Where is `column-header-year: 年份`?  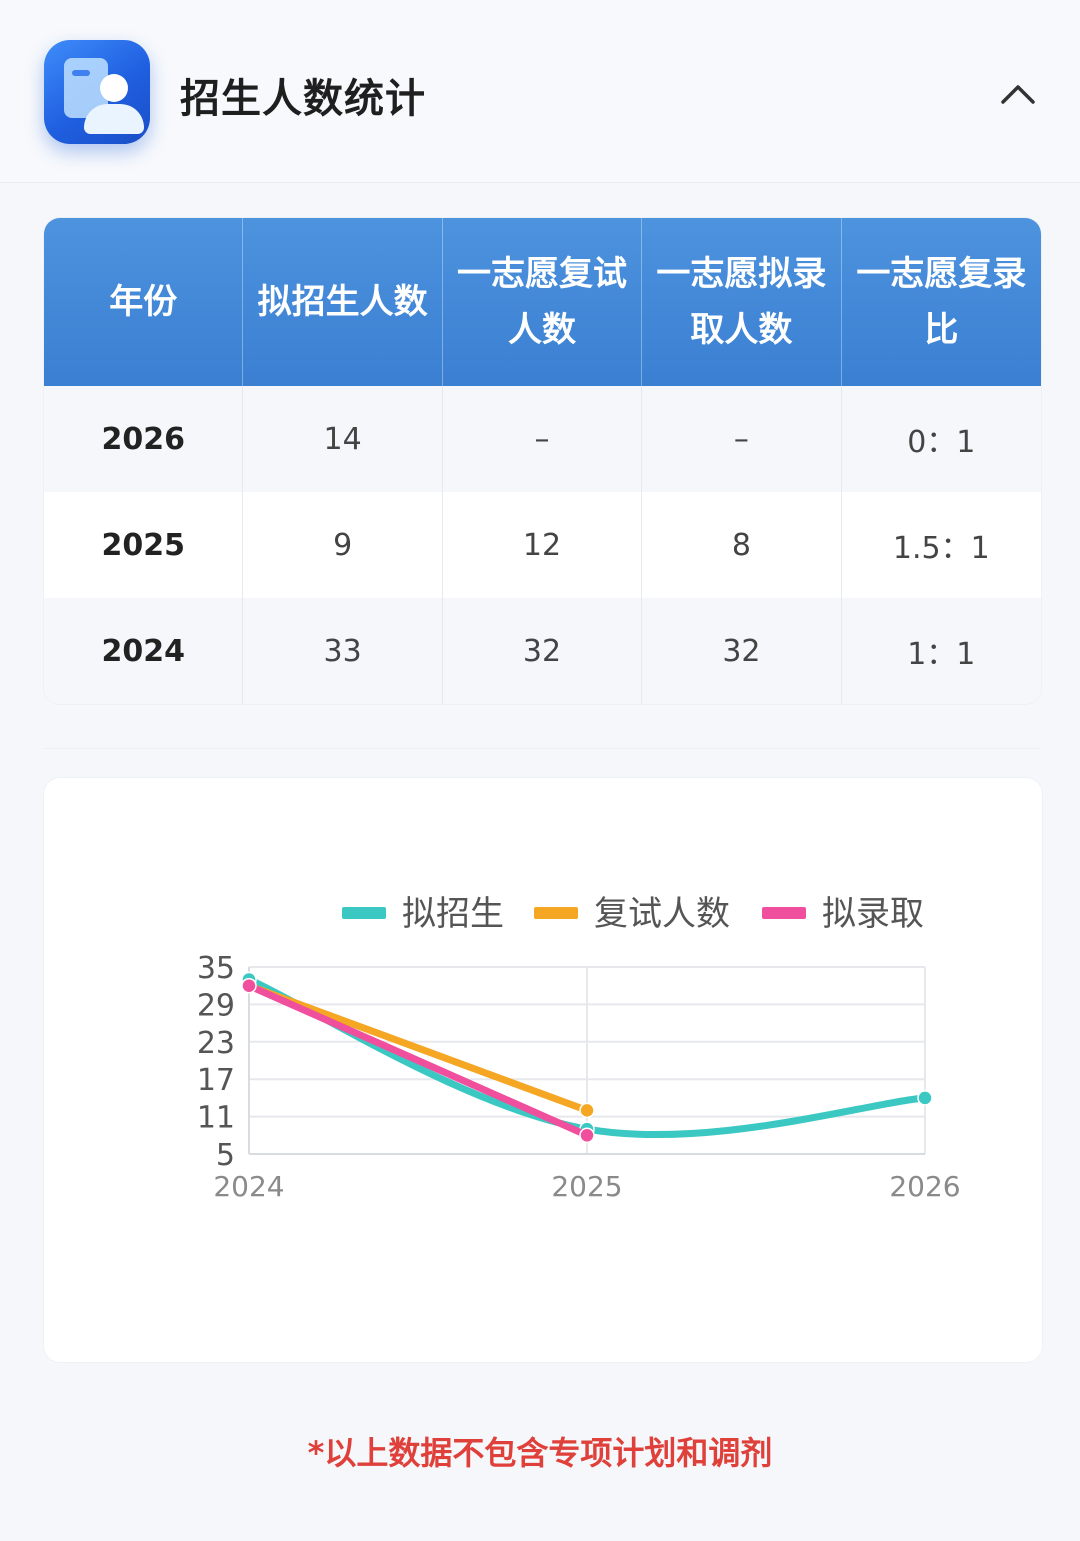 column-header-year: 年份 is located at coordinates (144, 302).